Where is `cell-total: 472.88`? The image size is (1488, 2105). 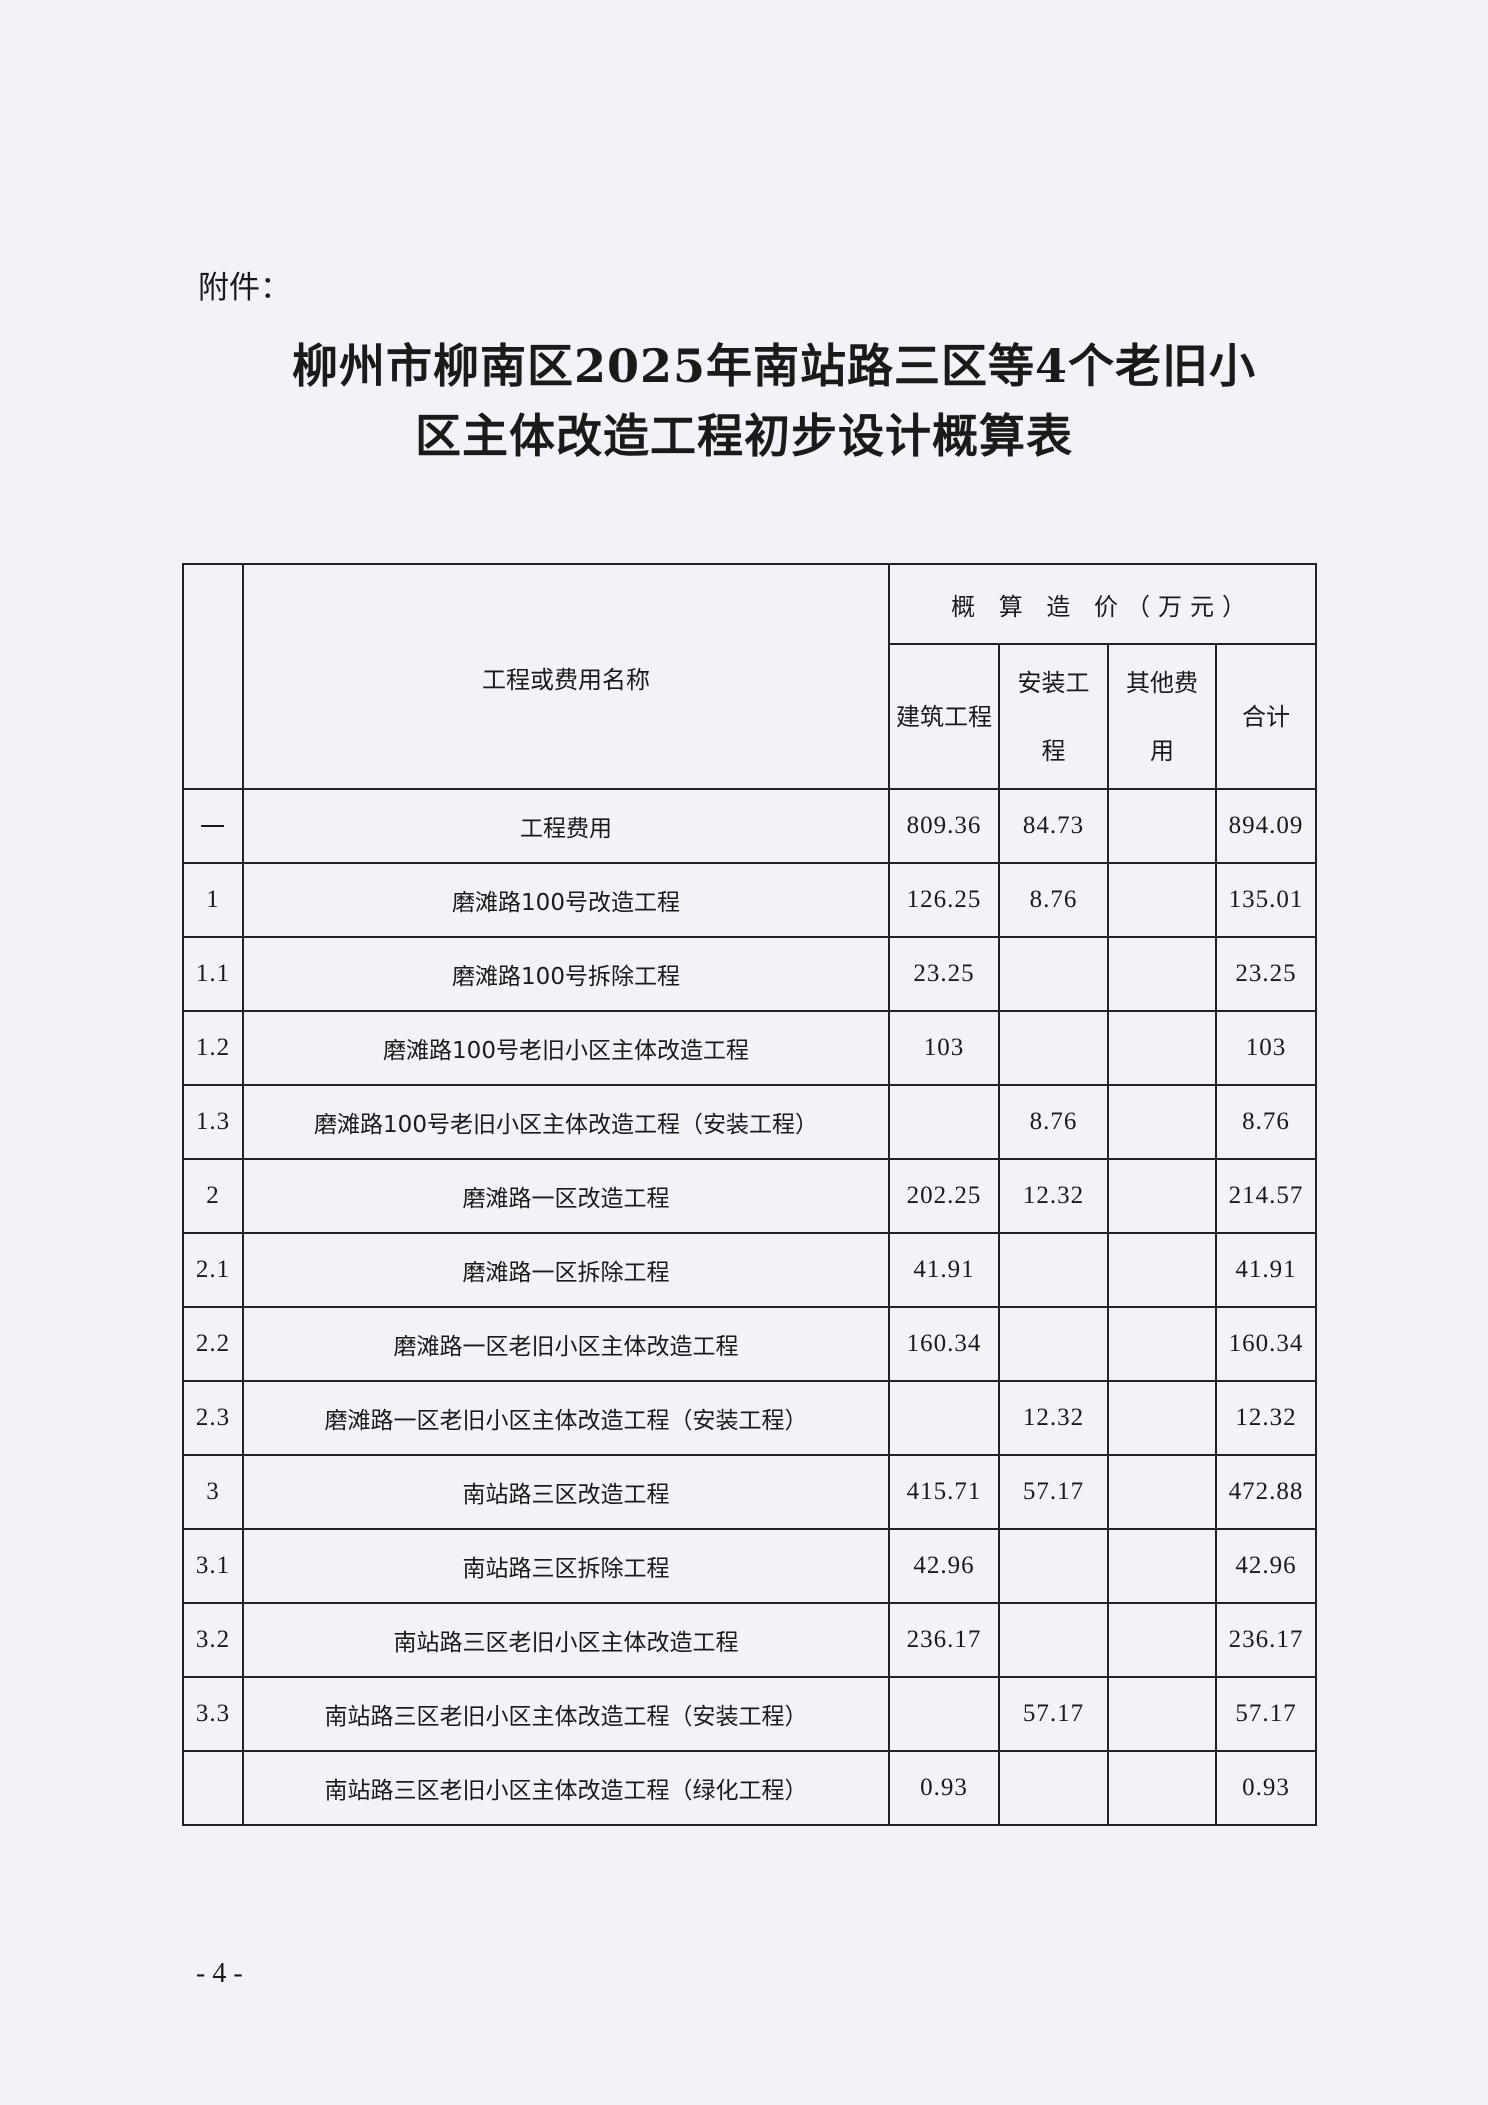
cell-total: 472.88 is located at coordinates (1266, 1492).